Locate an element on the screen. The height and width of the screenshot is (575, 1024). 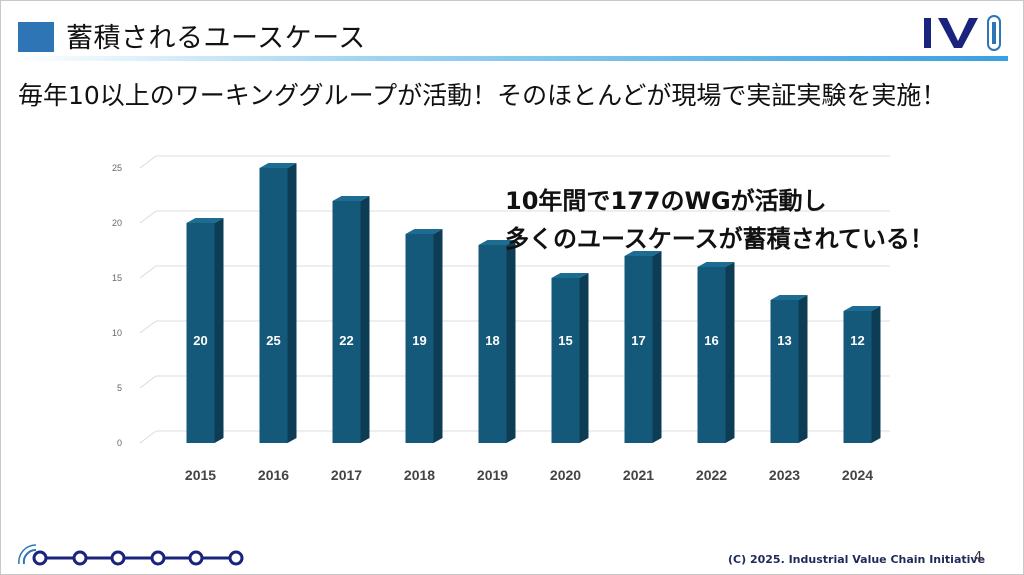
bar-value-label: 25 is located at coordinates (273, 340).